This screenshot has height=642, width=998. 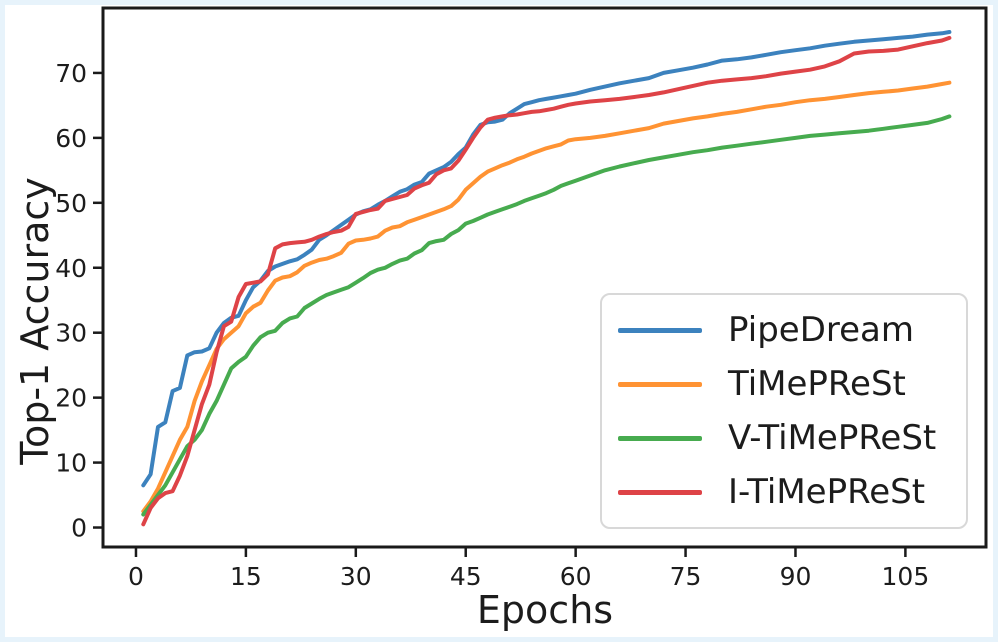 What do you see at coordinates (71, 203) in the screenshot?
I see `y-tick-label: 50` at bounding box center [71, 203].